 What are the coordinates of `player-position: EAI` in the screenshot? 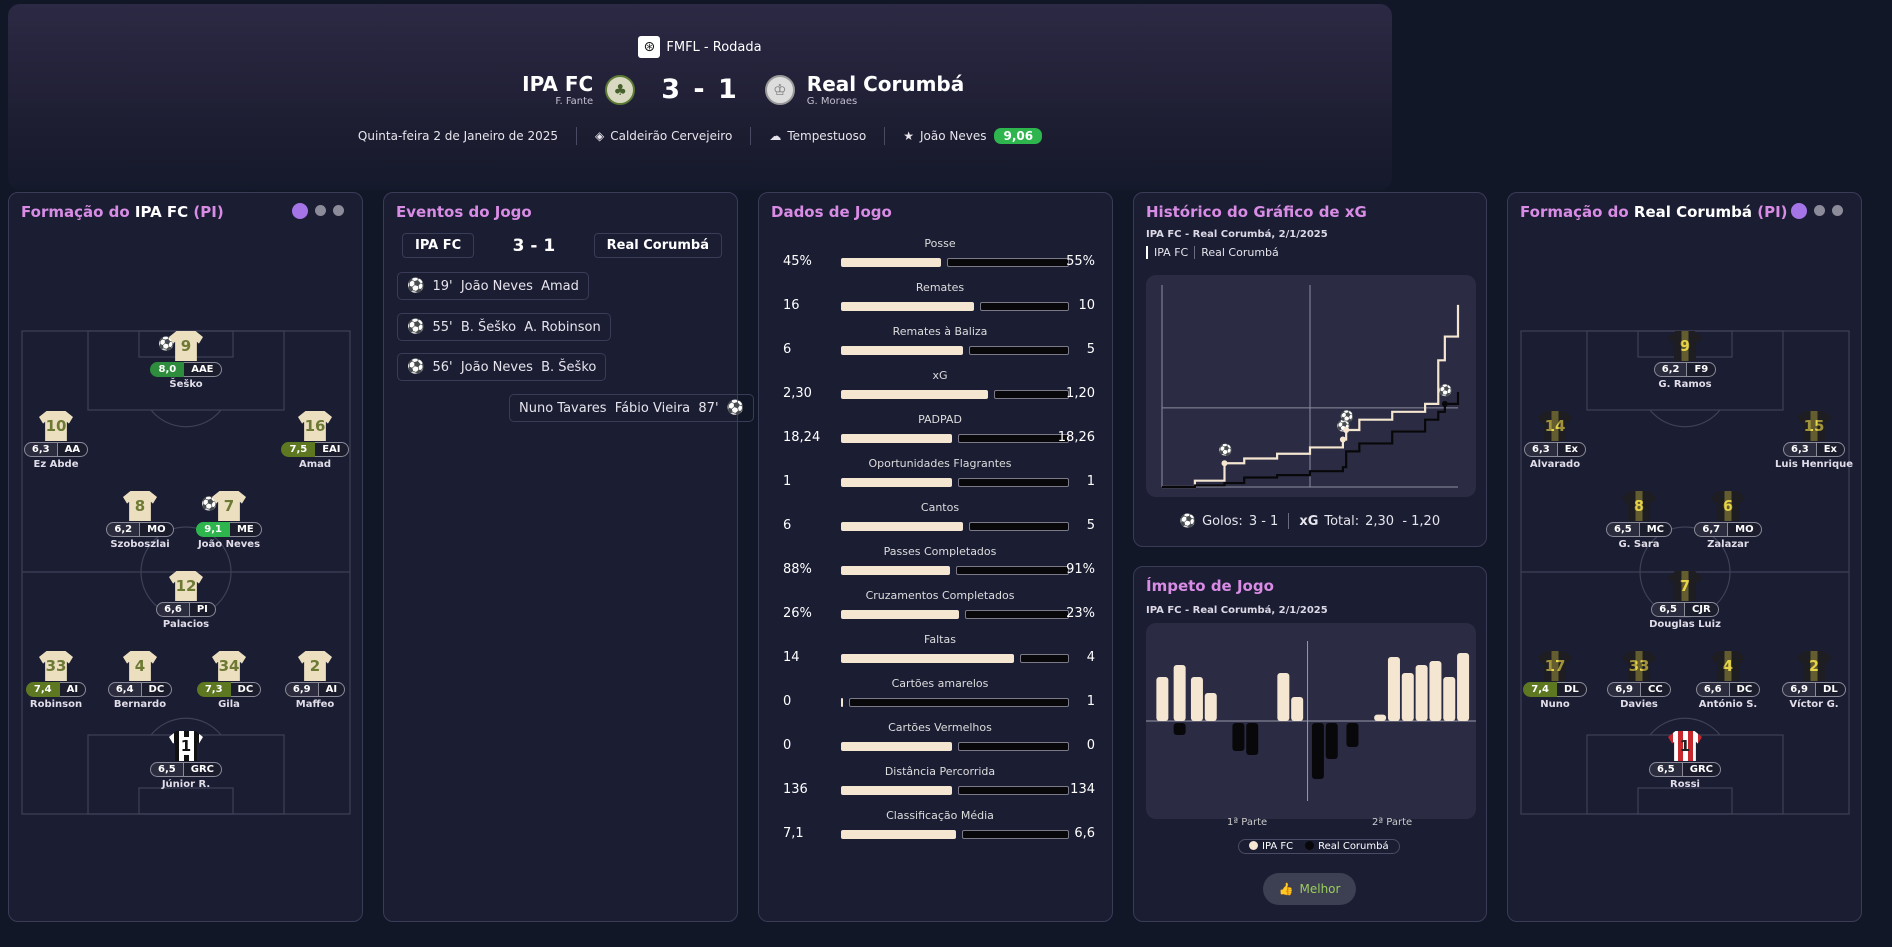 It's located at (332, 449).